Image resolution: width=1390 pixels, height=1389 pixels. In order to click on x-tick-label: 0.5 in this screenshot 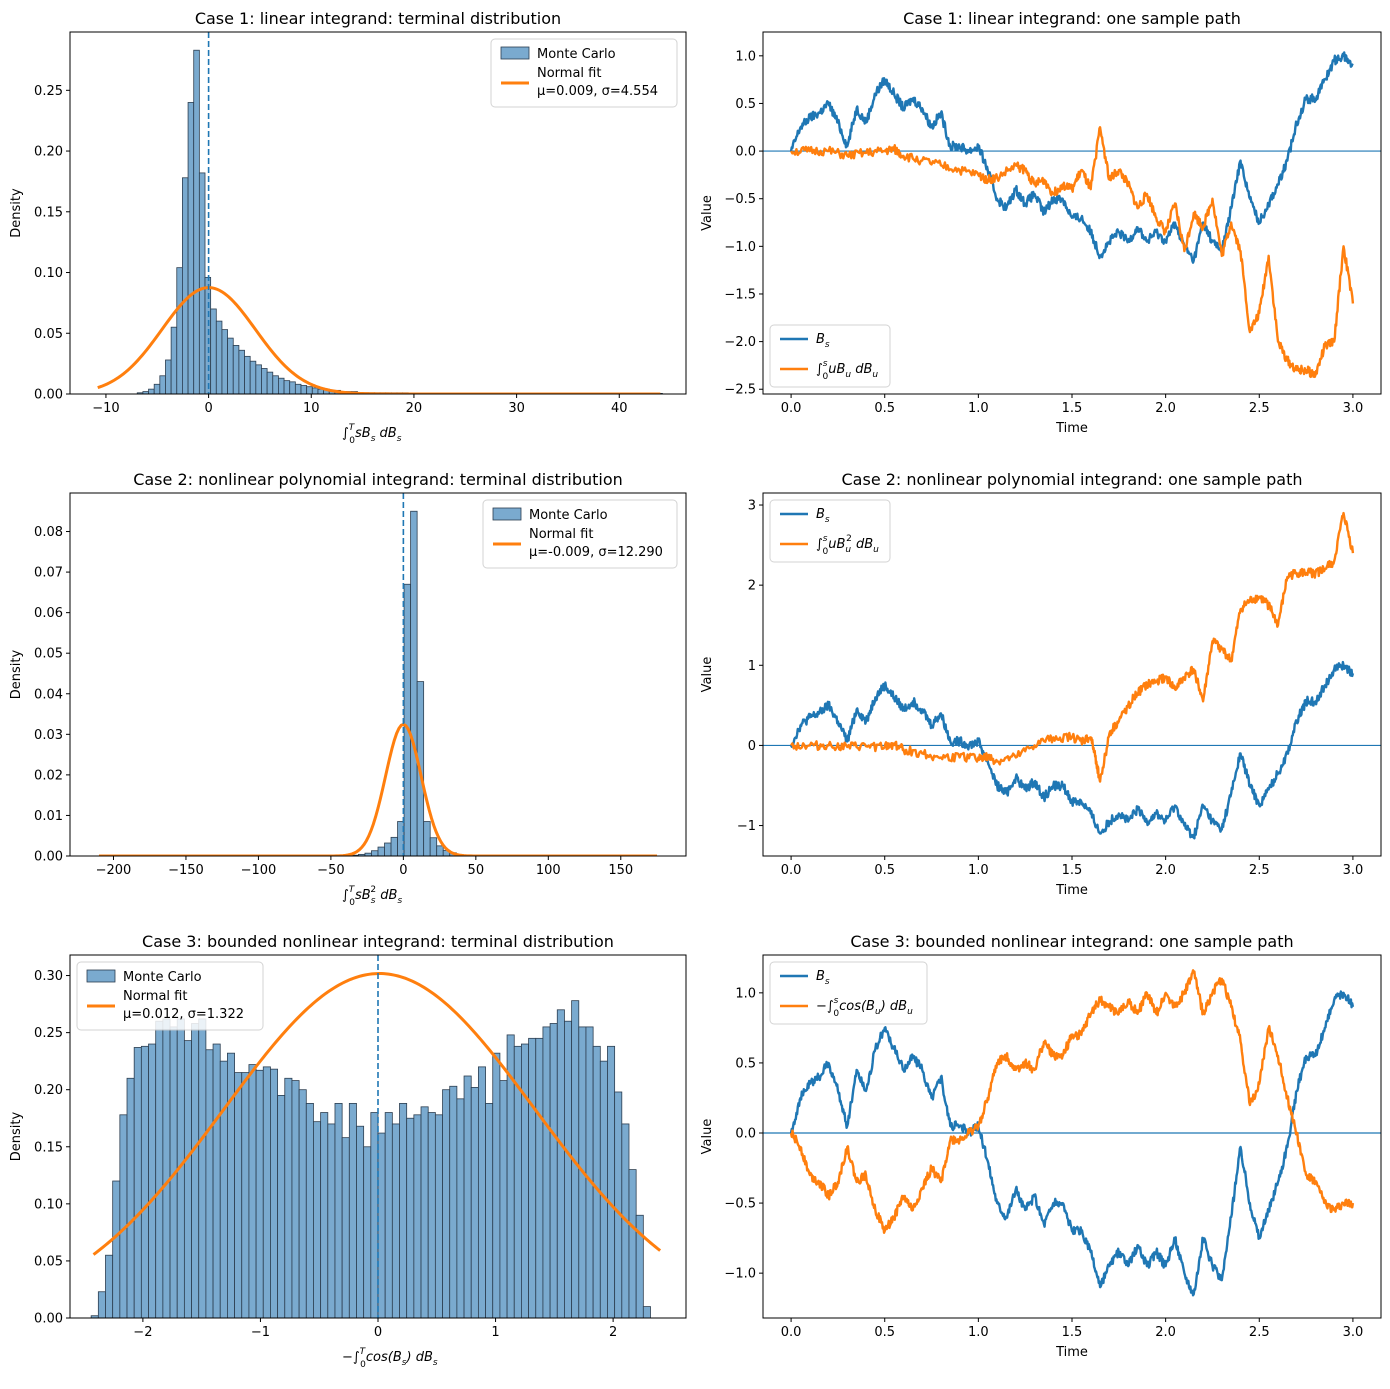, I will do `click(884, 408)`.